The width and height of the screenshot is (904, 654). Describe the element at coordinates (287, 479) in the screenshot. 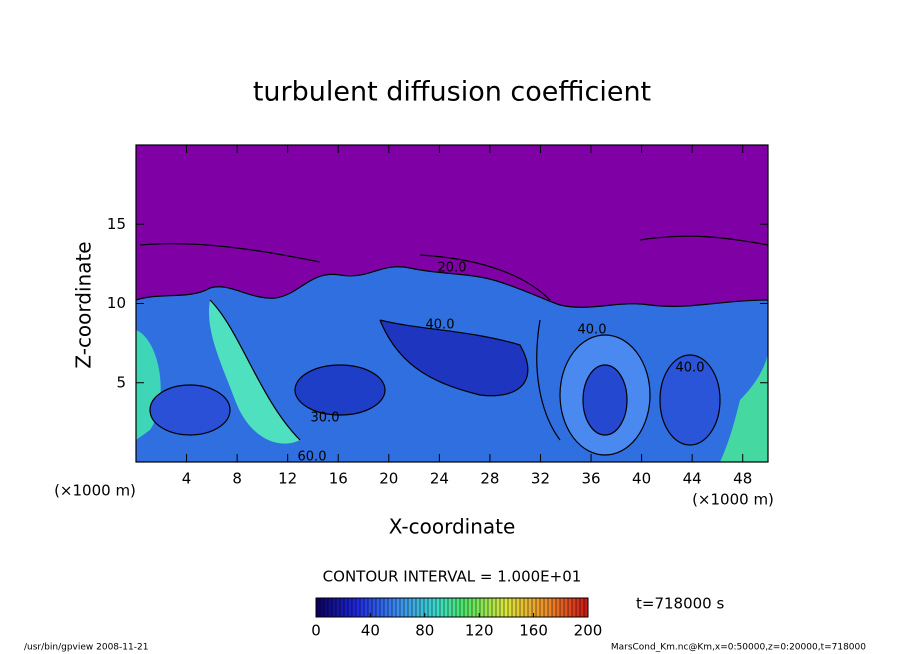

I see `x-tick-label: 12` at that location.